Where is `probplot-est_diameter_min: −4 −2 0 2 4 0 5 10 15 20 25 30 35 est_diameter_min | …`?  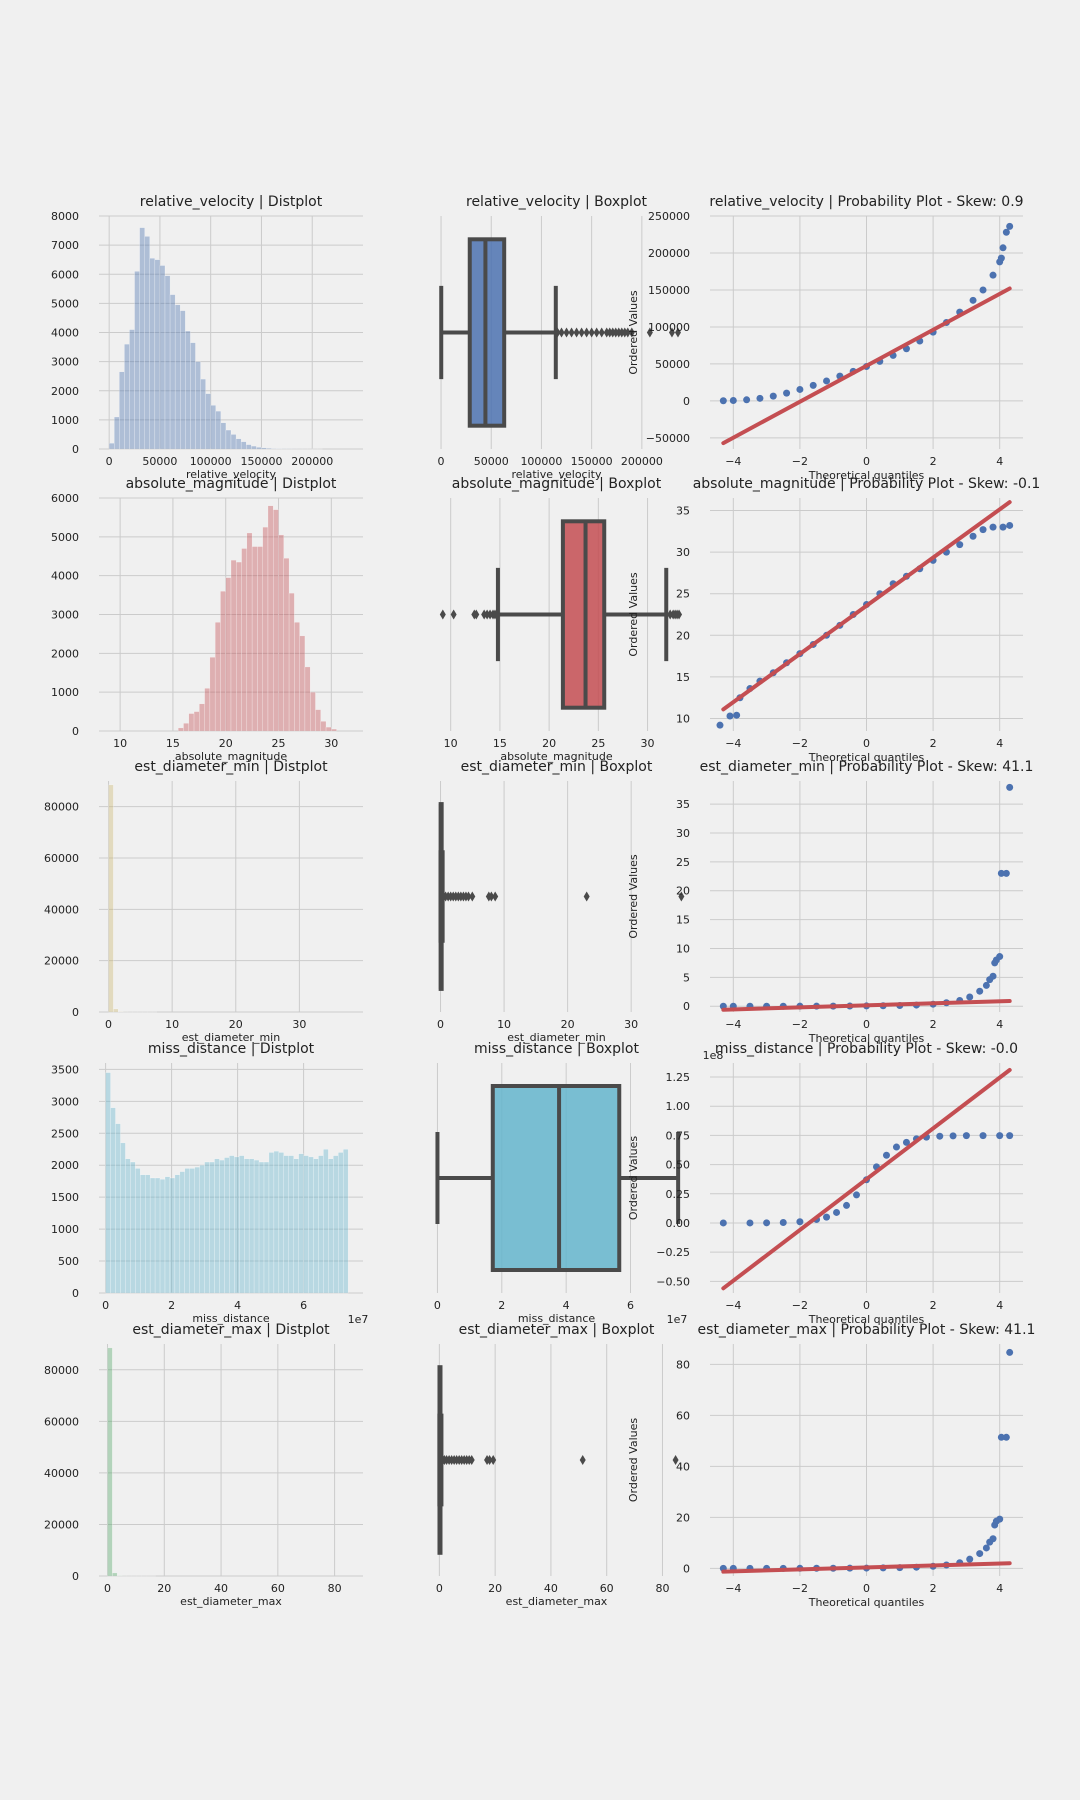
probplot-est_diameter_min: −4 −2 0 2 4 0 5 10 15 20 25 30 35 est_diameter_min | … is located at coordinates (830, 902).